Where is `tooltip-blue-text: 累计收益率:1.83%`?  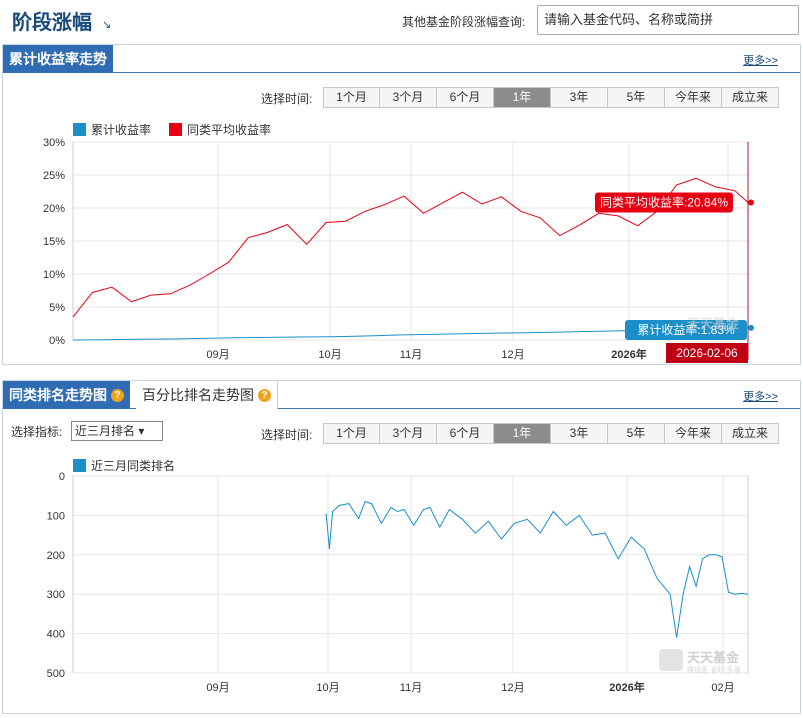 tooltip-blue-text: 累计收益率:1.83% is located at coordinates (686, 329).